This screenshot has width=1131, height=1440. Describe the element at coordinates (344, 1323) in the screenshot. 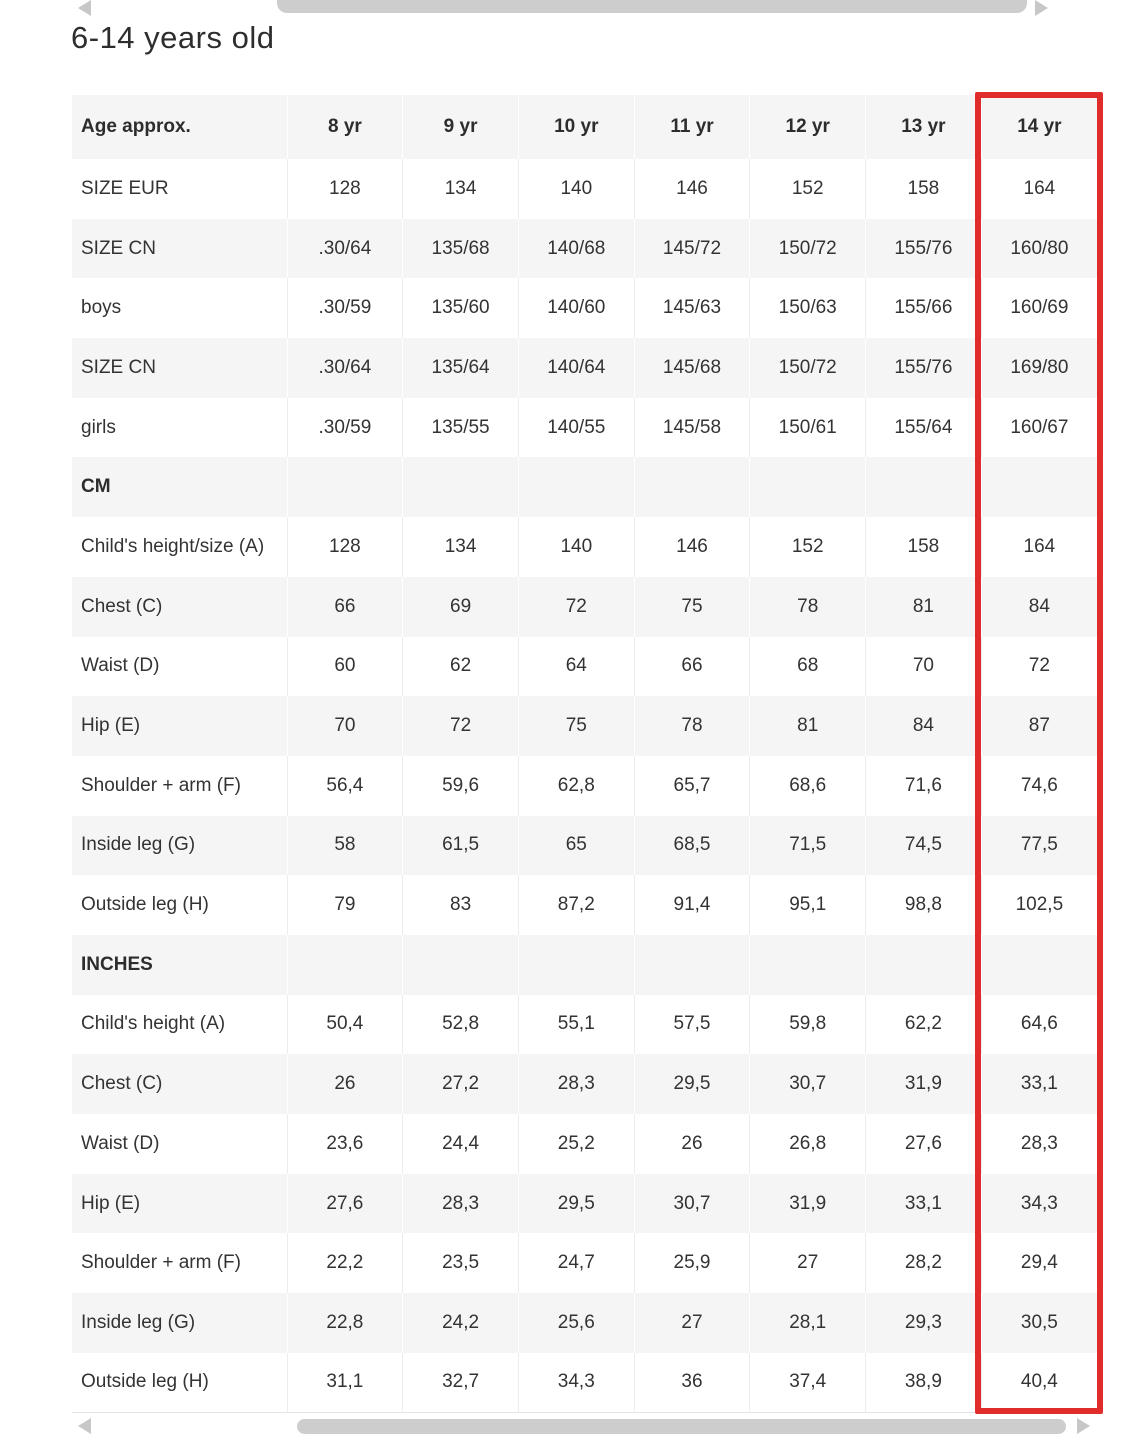

I see `cell: 22,8` at that location.